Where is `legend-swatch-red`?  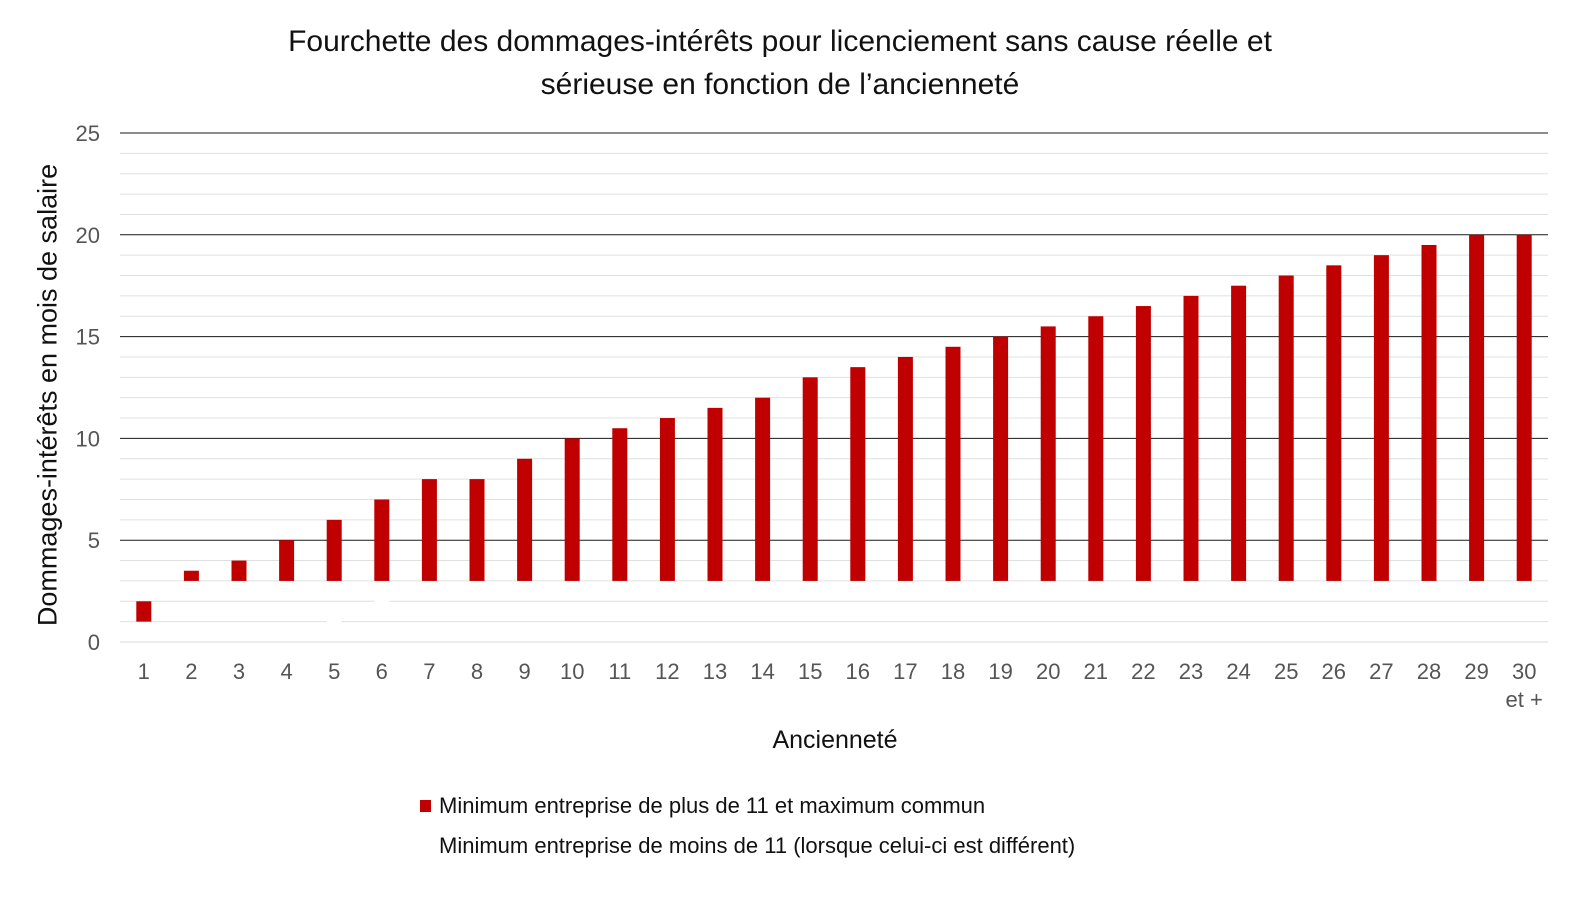
legend-swatch-red is located at coordinates (425, 806).